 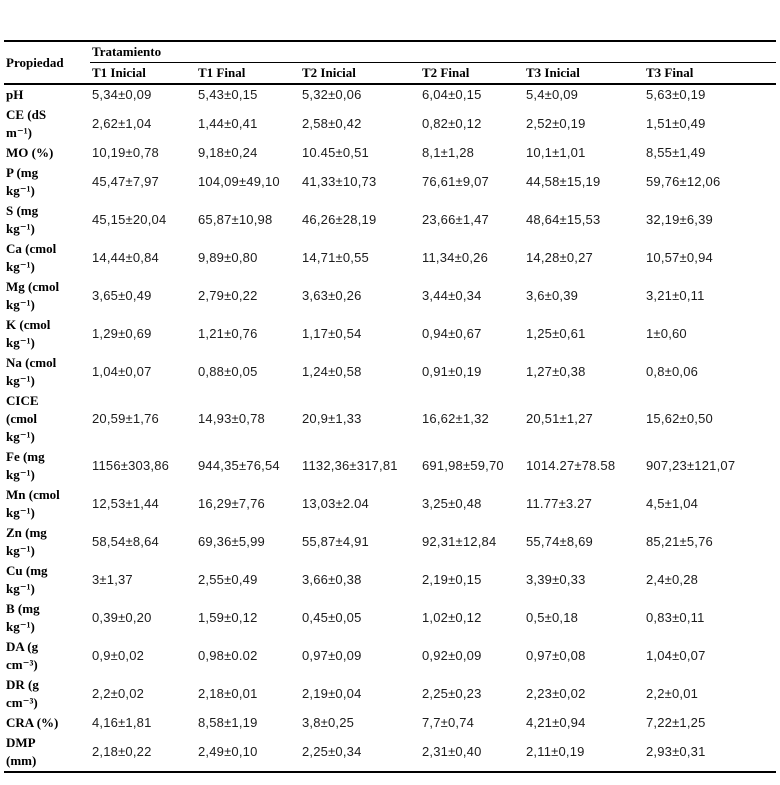 What do you see at coordinates (332, 418) in the screenshot?
I see `value-cell: 20,9±1,33` at bounding box center [332, 418].